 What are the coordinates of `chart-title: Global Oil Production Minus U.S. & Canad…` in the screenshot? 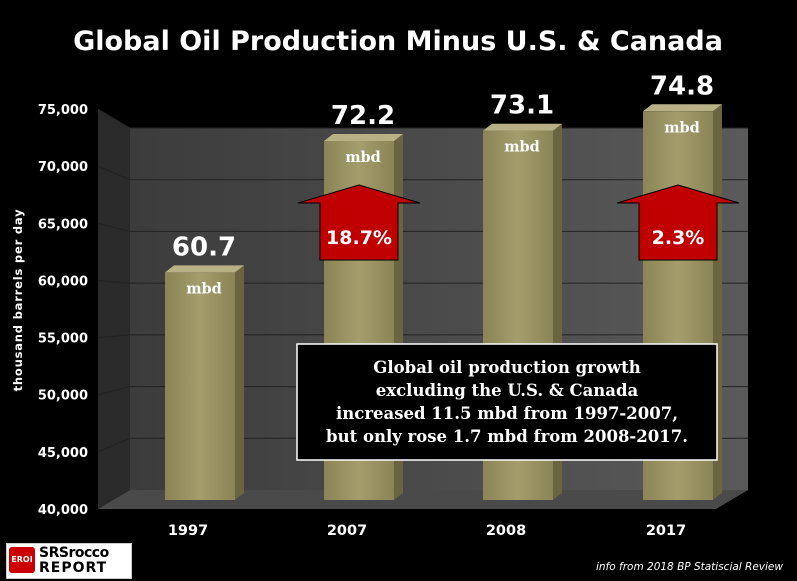 It's located at (398, 41).